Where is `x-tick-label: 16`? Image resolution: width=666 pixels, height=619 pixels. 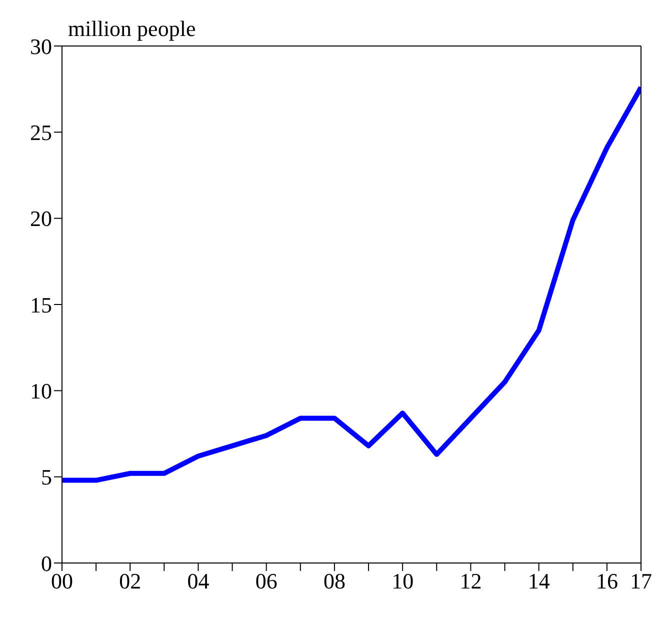
x-tick-label: 16 is located at coordinates (607, 581).